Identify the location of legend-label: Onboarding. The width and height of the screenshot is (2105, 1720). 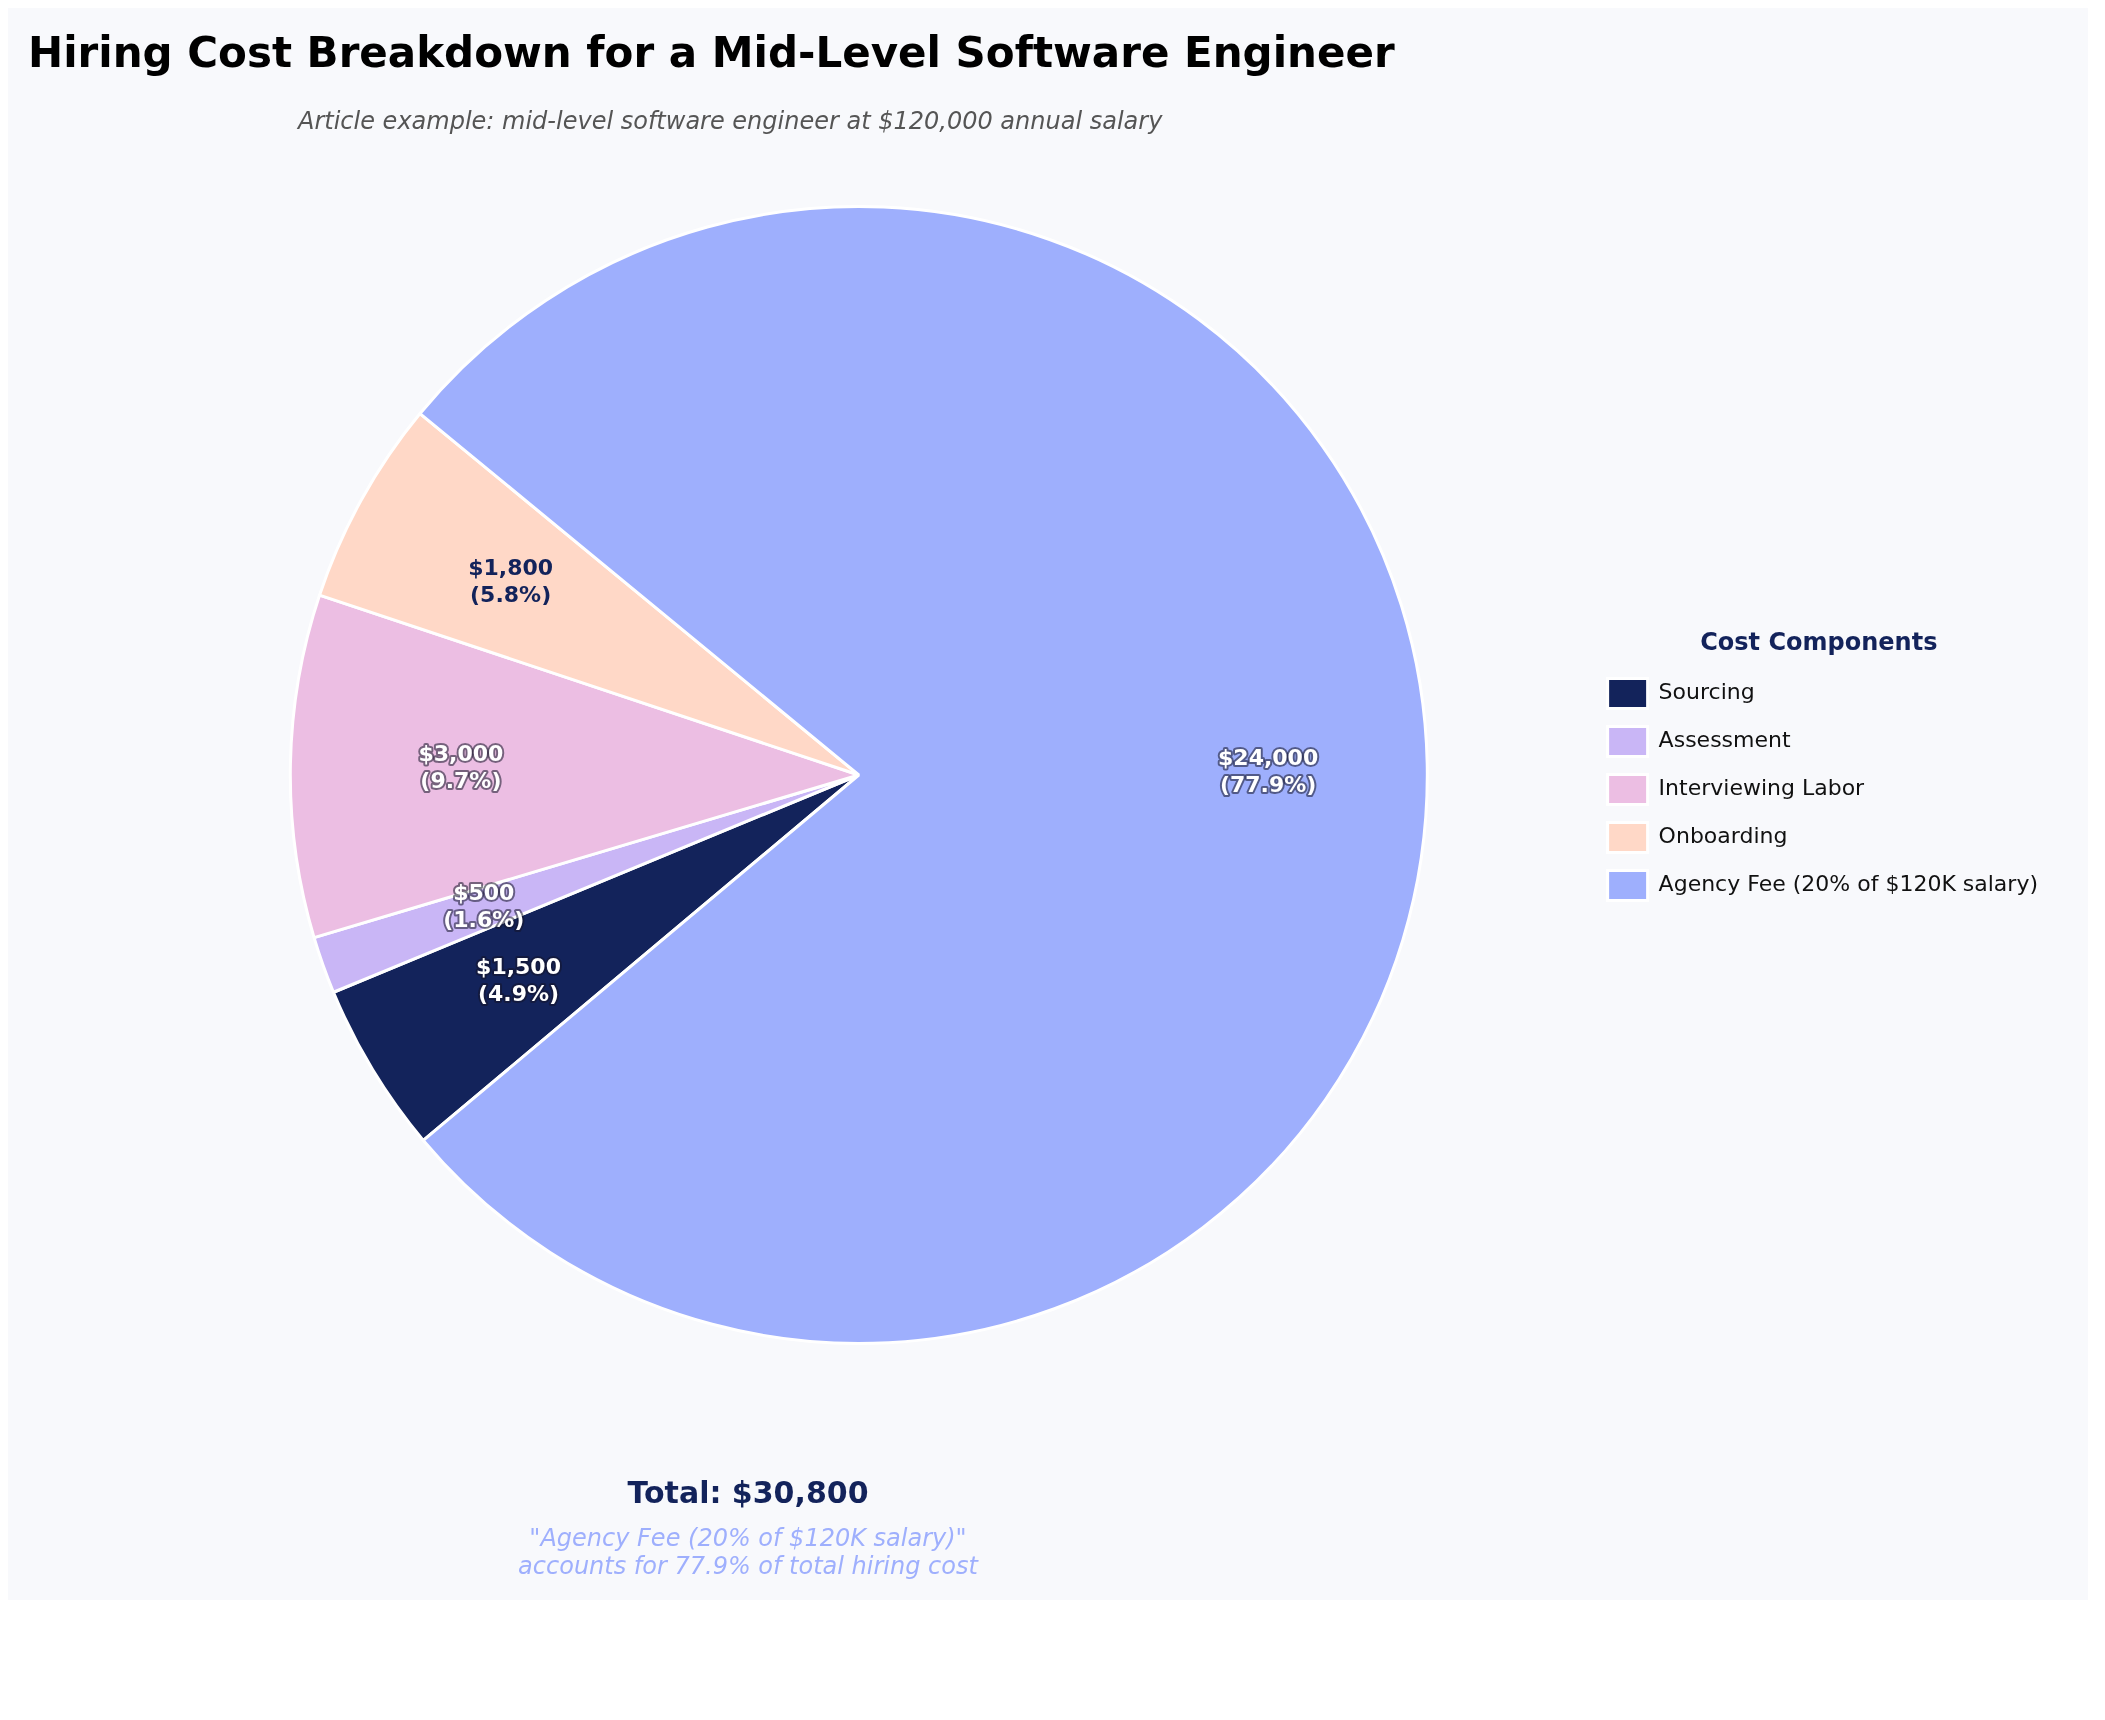
(1723, 836).